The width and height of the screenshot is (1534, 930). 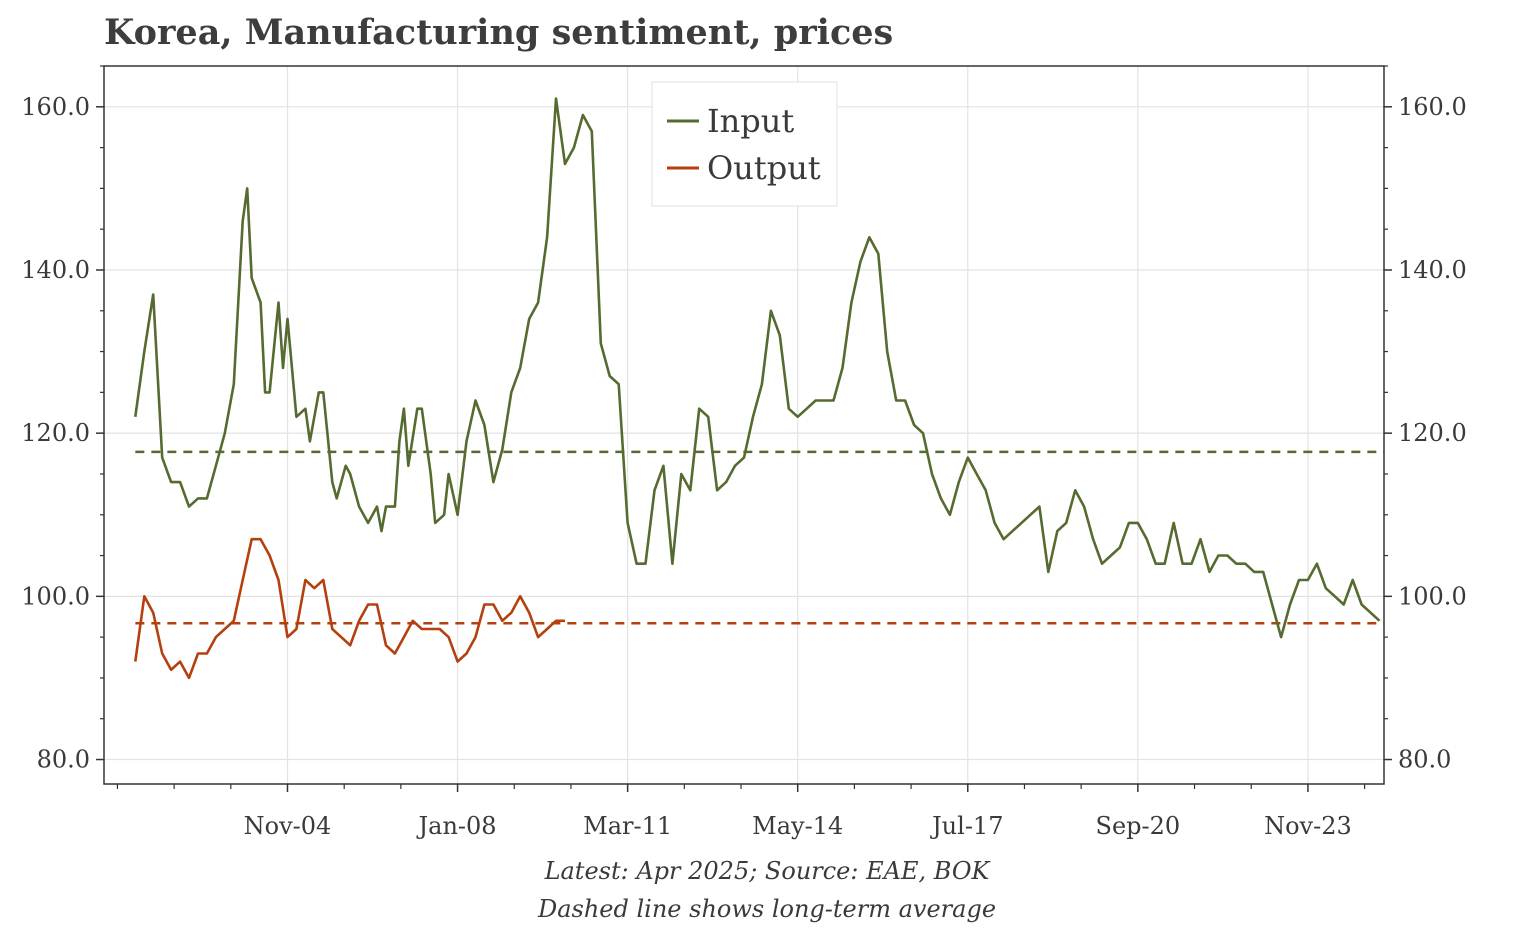 I want to click on x-tick-label: Nov-04, so click(x=288, y=826).